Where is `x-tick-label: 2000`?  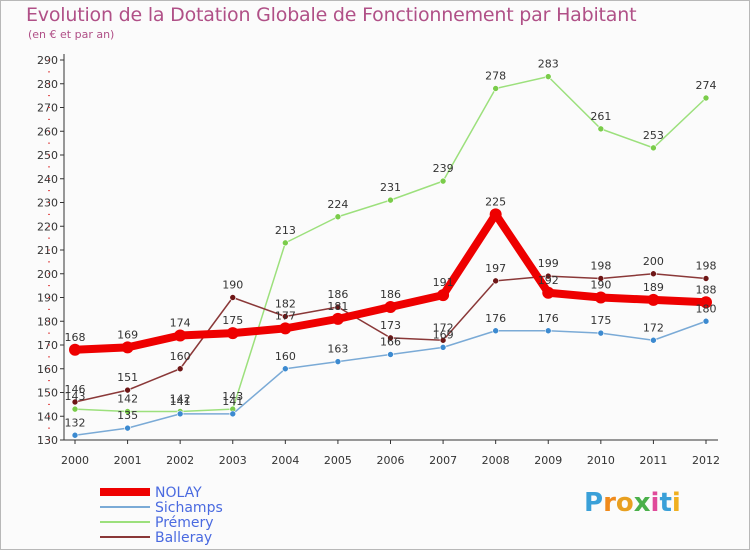
x-tick-label: 2000 is located at coordinates (75, 460).